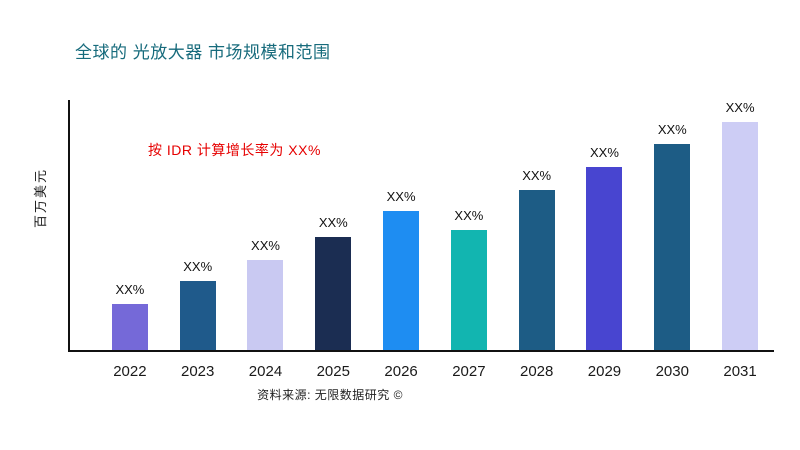 The height and width of the screenshot is (450, 800). I want to click on bar-group: XX% 2029, so click(605, 240).